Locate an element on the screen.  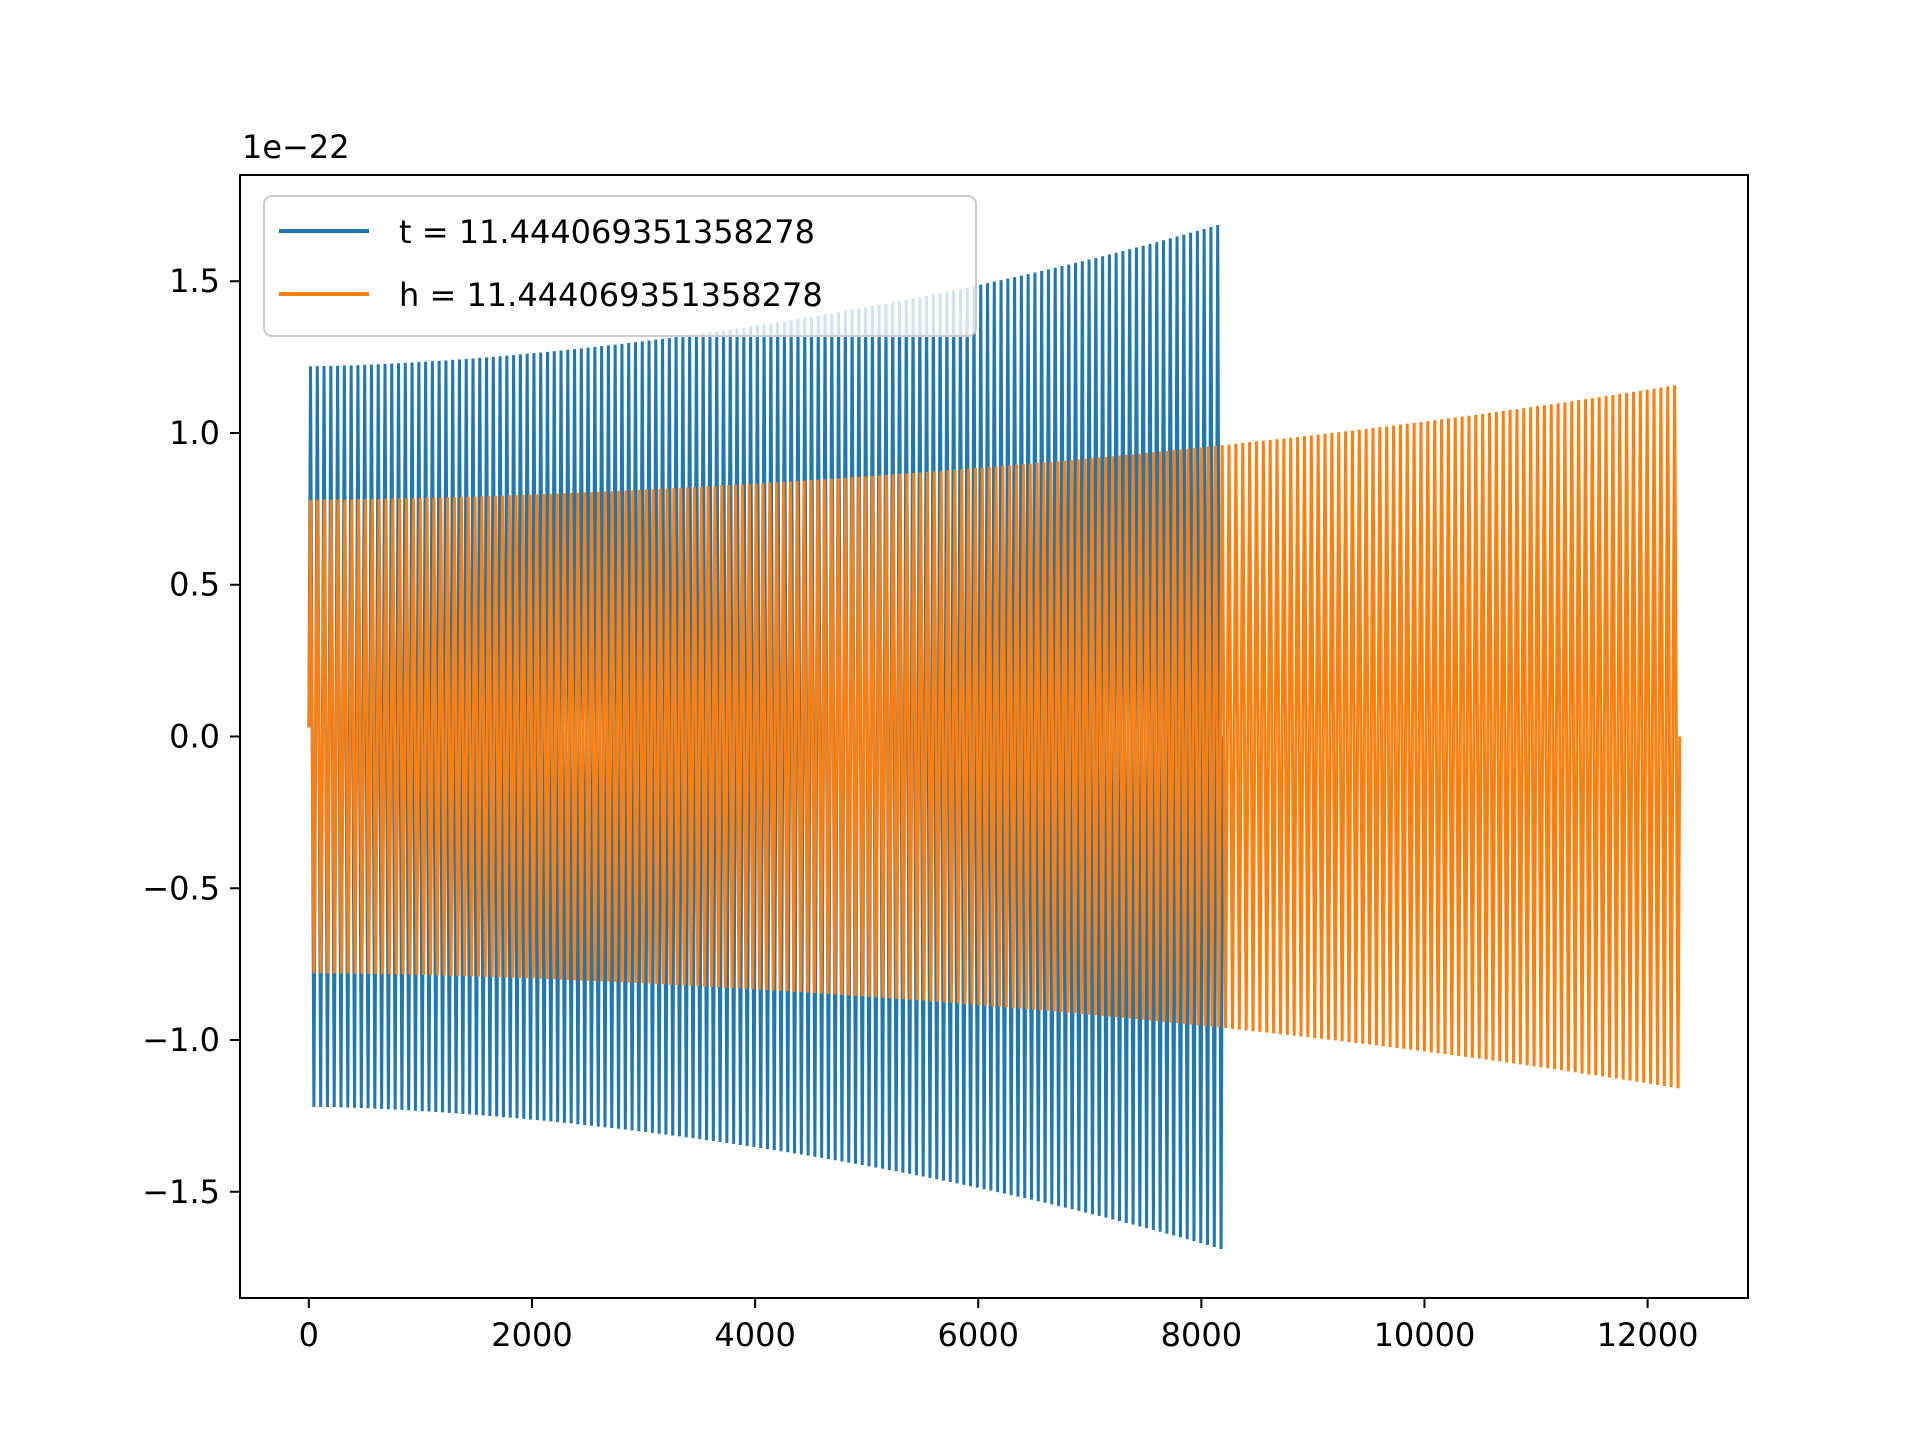
y-axis: 1.5 1.0 0.5 0.0 −0.5 −1.0 −1.5 is located at coordinates (191, 736).